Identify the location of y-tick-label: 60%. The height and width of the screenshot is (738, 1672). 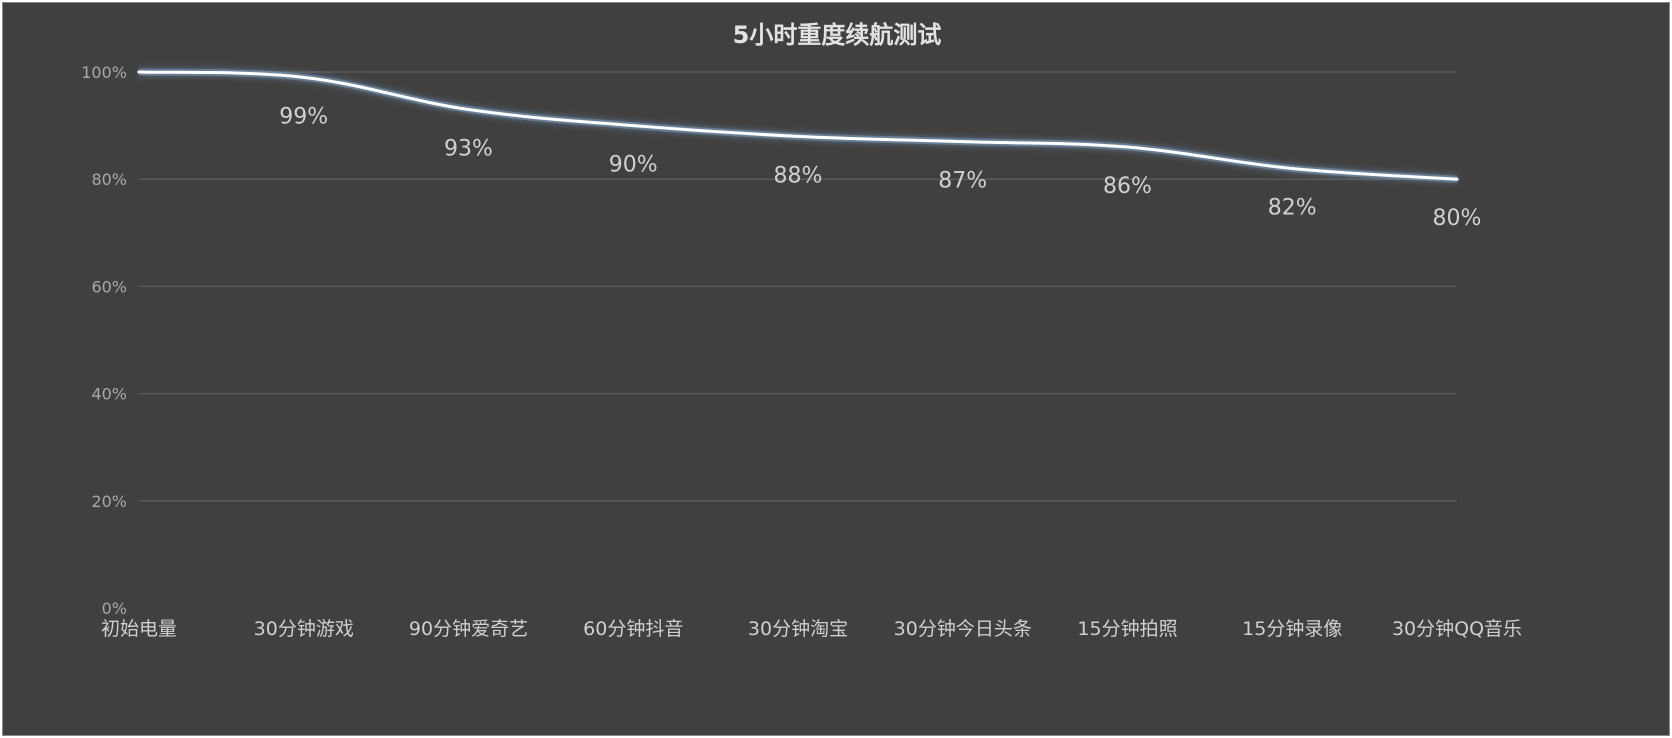
(109, 286).